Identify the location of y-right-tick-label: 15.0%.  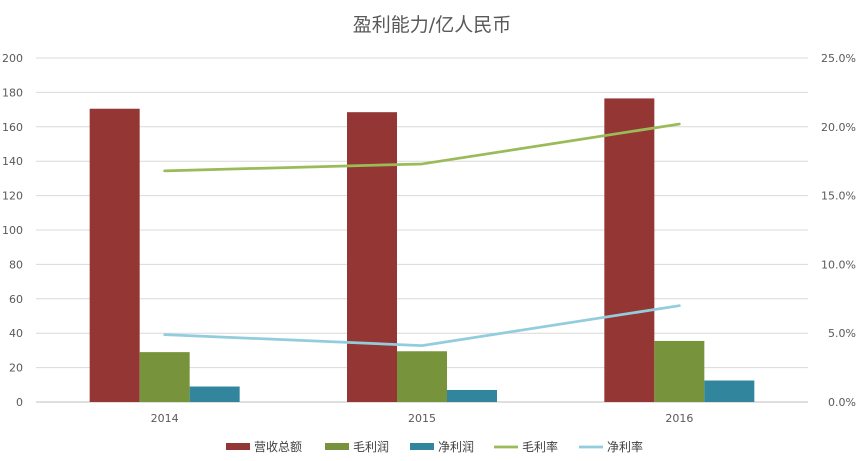
(838, 196).